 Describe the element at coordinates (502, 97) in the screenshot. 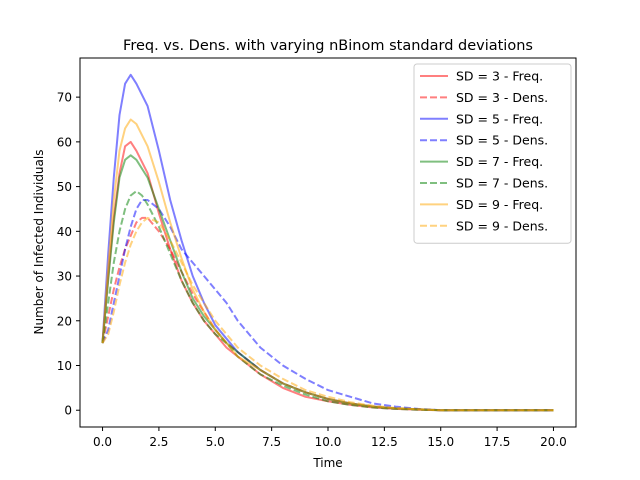

I see `legend-entry-label: SD = 3 - Dens.` at that location.